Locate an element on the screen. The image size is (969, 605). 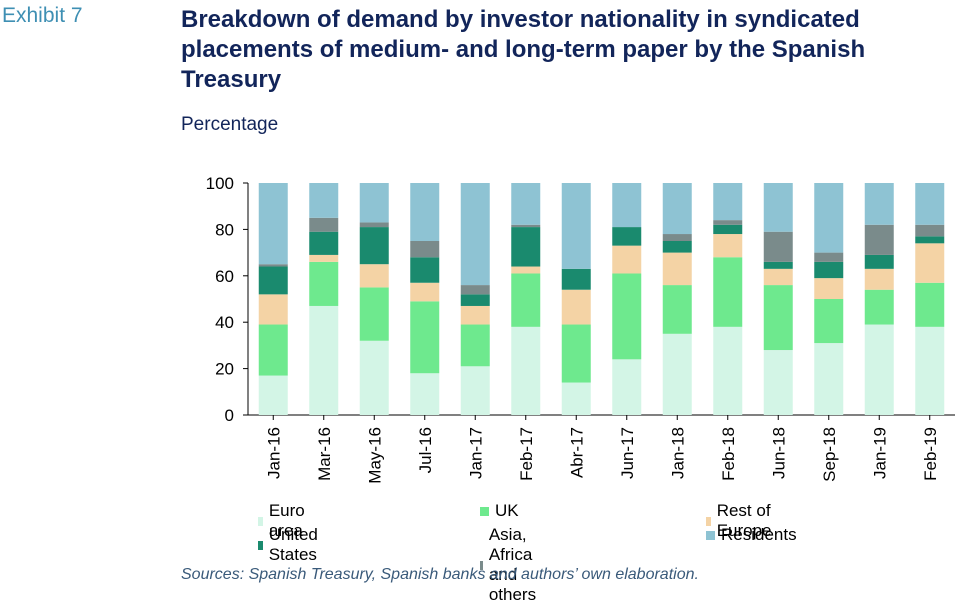
x-tick-label: Jan-16 is located at coordinates (273, 453).